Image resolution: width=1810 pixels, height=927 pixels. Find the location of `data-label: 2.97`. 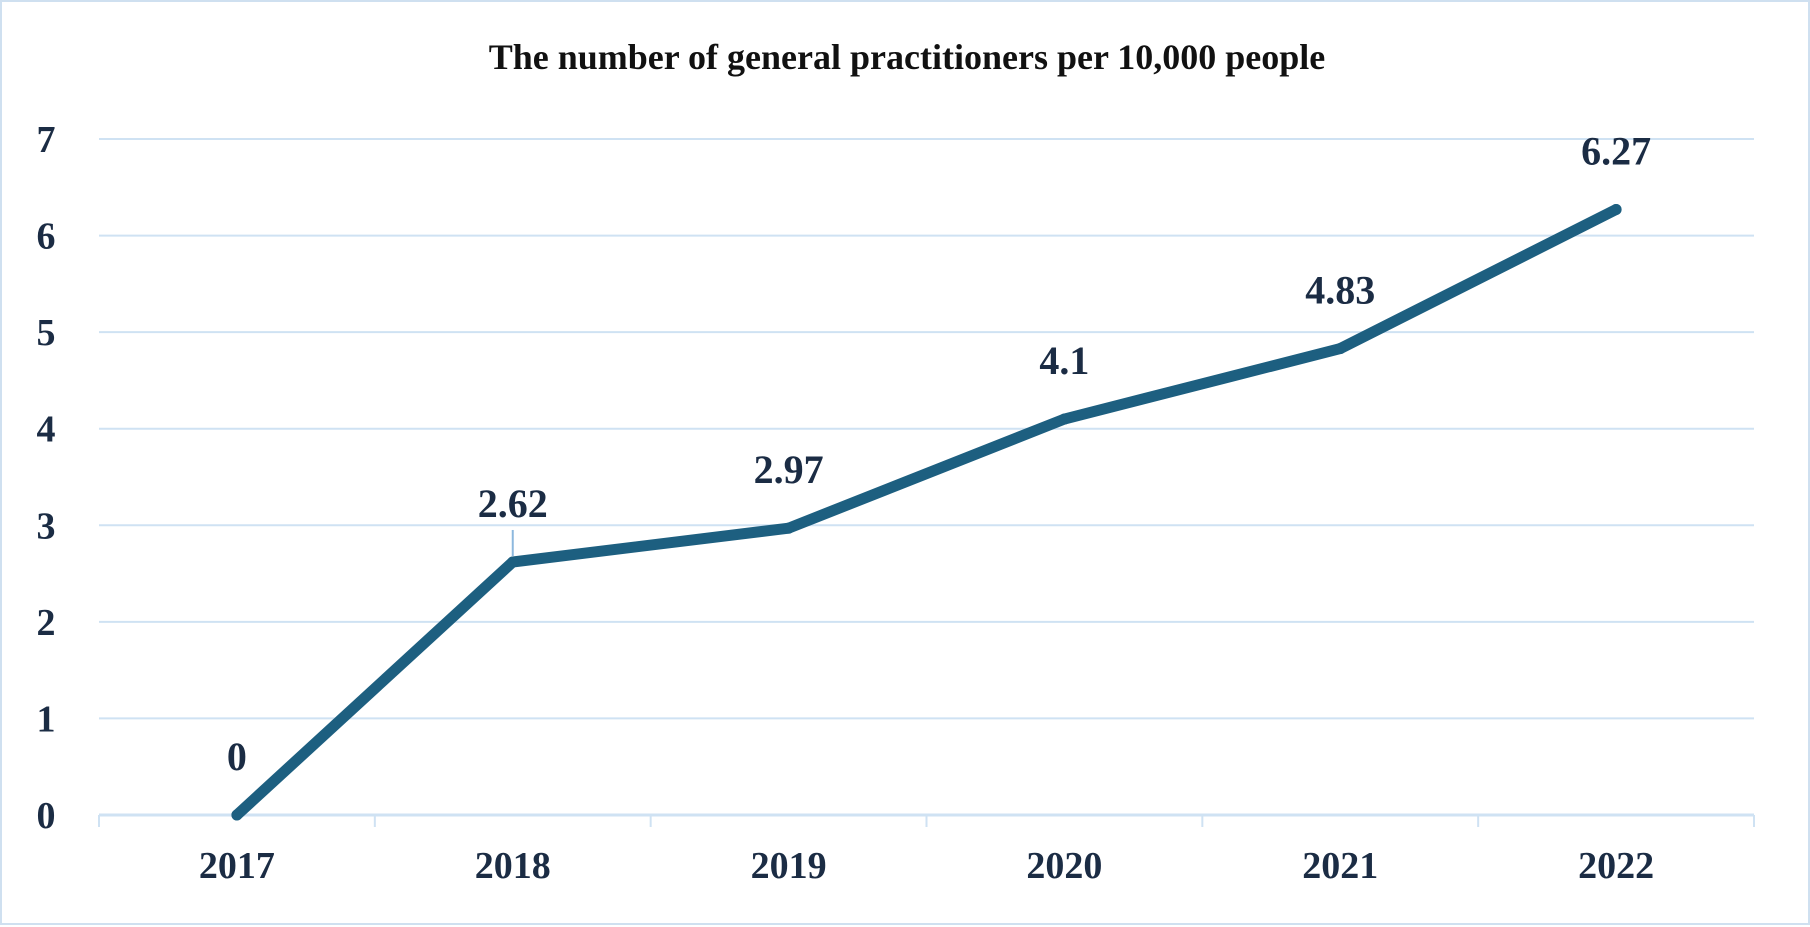

data-label: 2.97 is located at coordinates (789, 469).